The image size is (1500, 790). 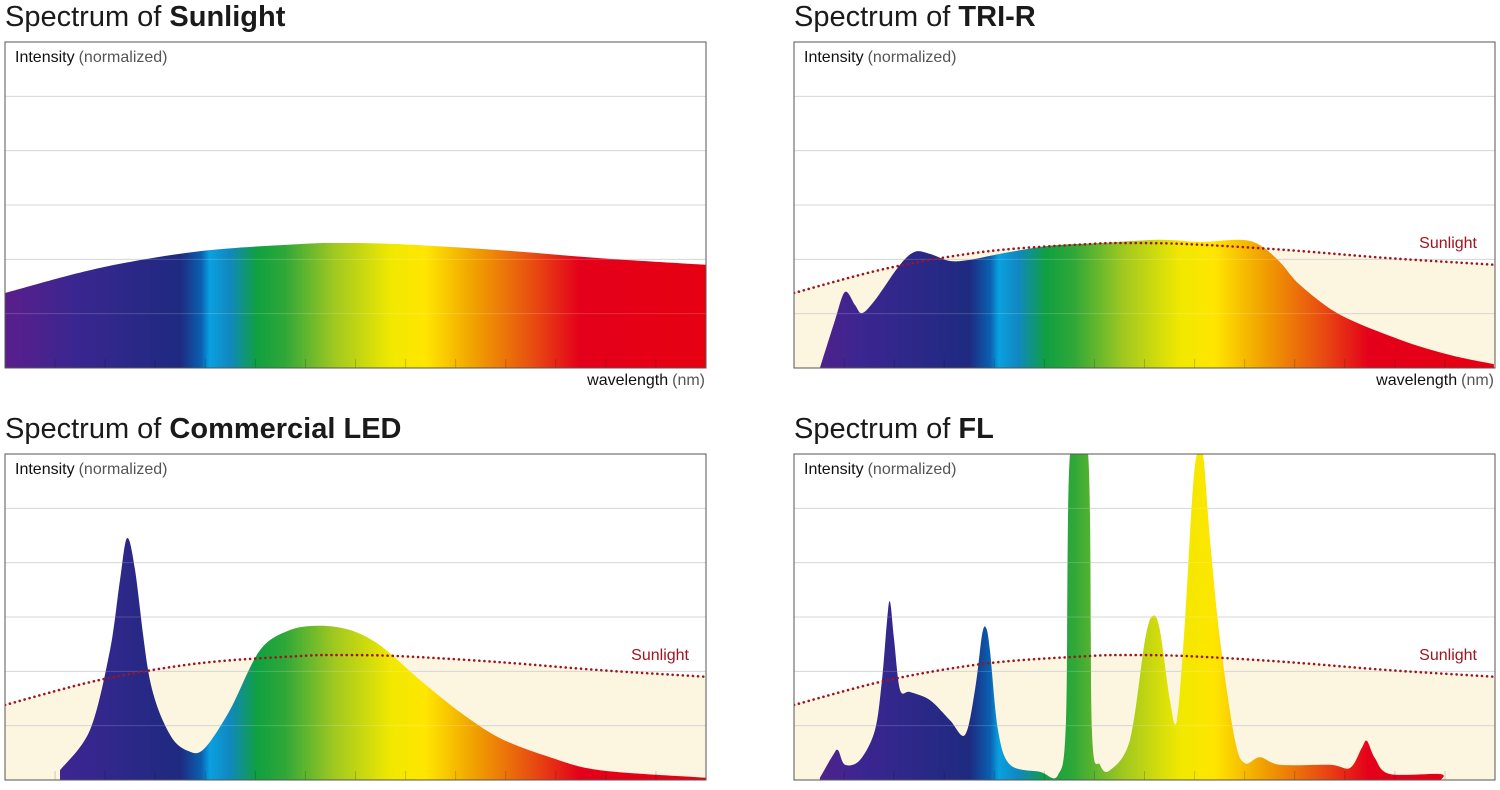 I want to click on panel-title: Spectrum of TRI-R, so click(x=915, y=17).